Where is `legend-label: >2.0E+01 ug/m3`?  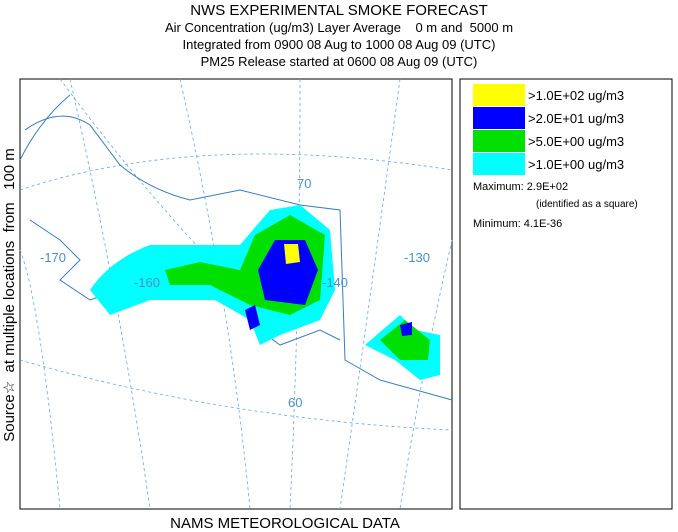
legend-label: >2.0E+01 ug/m3 is located at coordinates (576, 118).